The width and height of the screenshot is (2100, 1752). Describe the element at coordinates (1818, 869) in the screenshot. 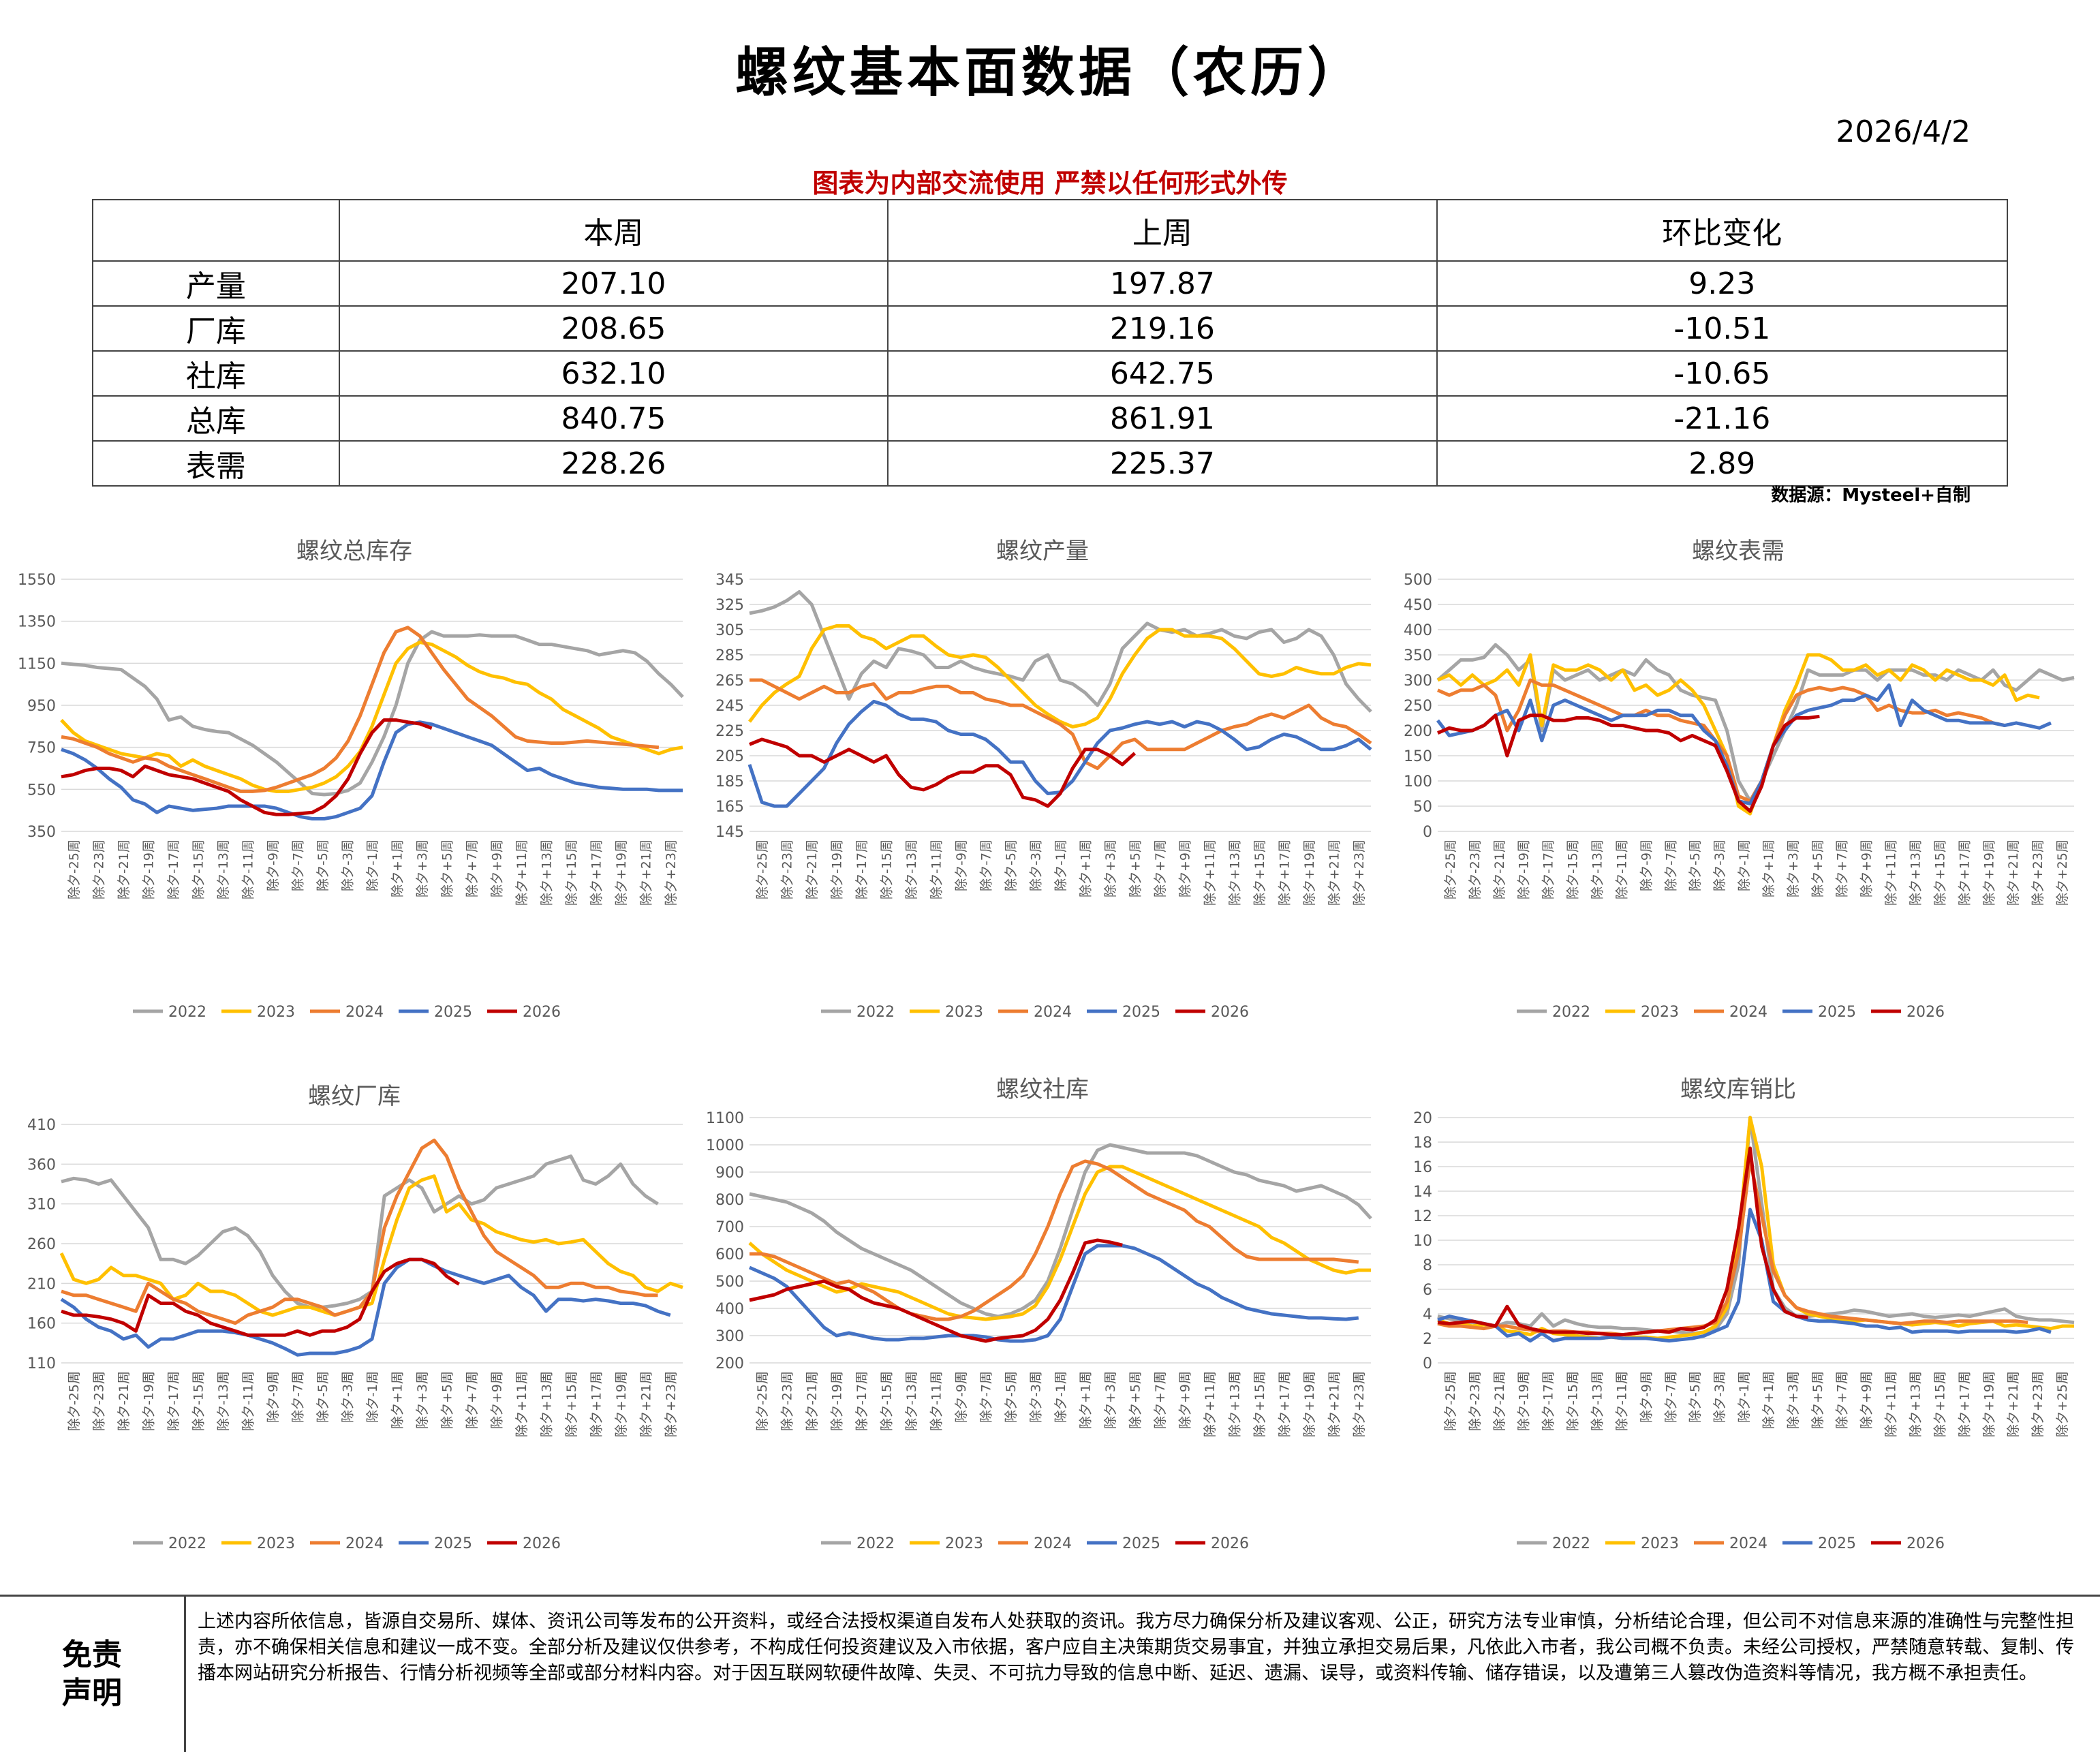

I see `x-tick-label: 除夕+5周` at that location.